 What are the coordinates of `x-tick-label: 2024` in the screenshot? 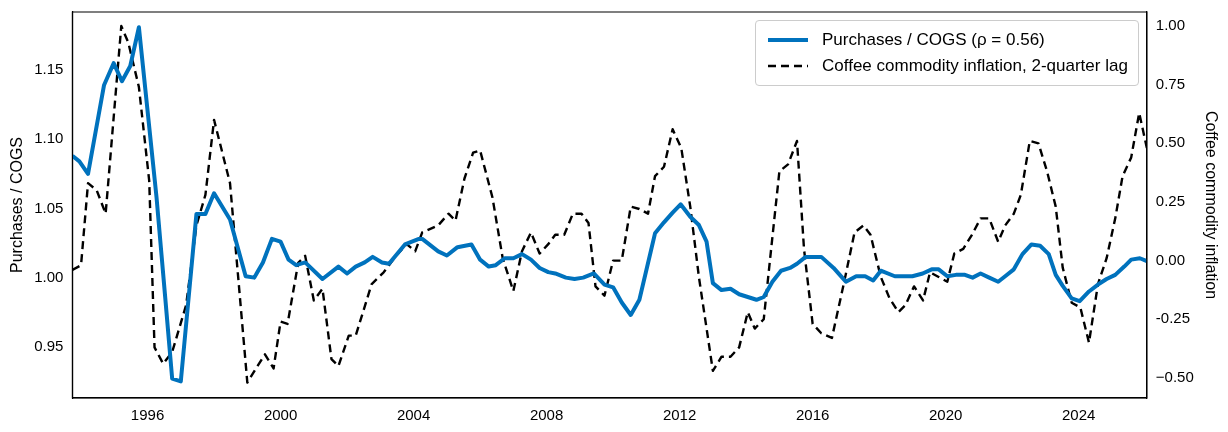 It's located at (1078, 415).